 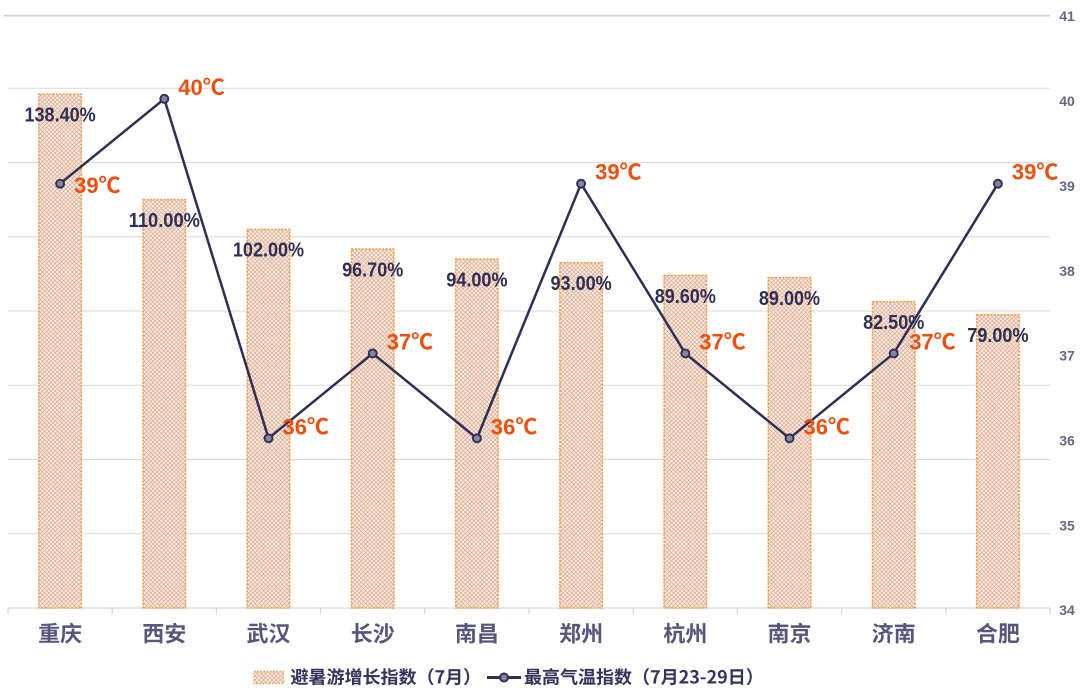 What do you see at coordinates (1067, 610) in the screenshot?
I see `svg-text: 34` at bounding box center [1067, 610].